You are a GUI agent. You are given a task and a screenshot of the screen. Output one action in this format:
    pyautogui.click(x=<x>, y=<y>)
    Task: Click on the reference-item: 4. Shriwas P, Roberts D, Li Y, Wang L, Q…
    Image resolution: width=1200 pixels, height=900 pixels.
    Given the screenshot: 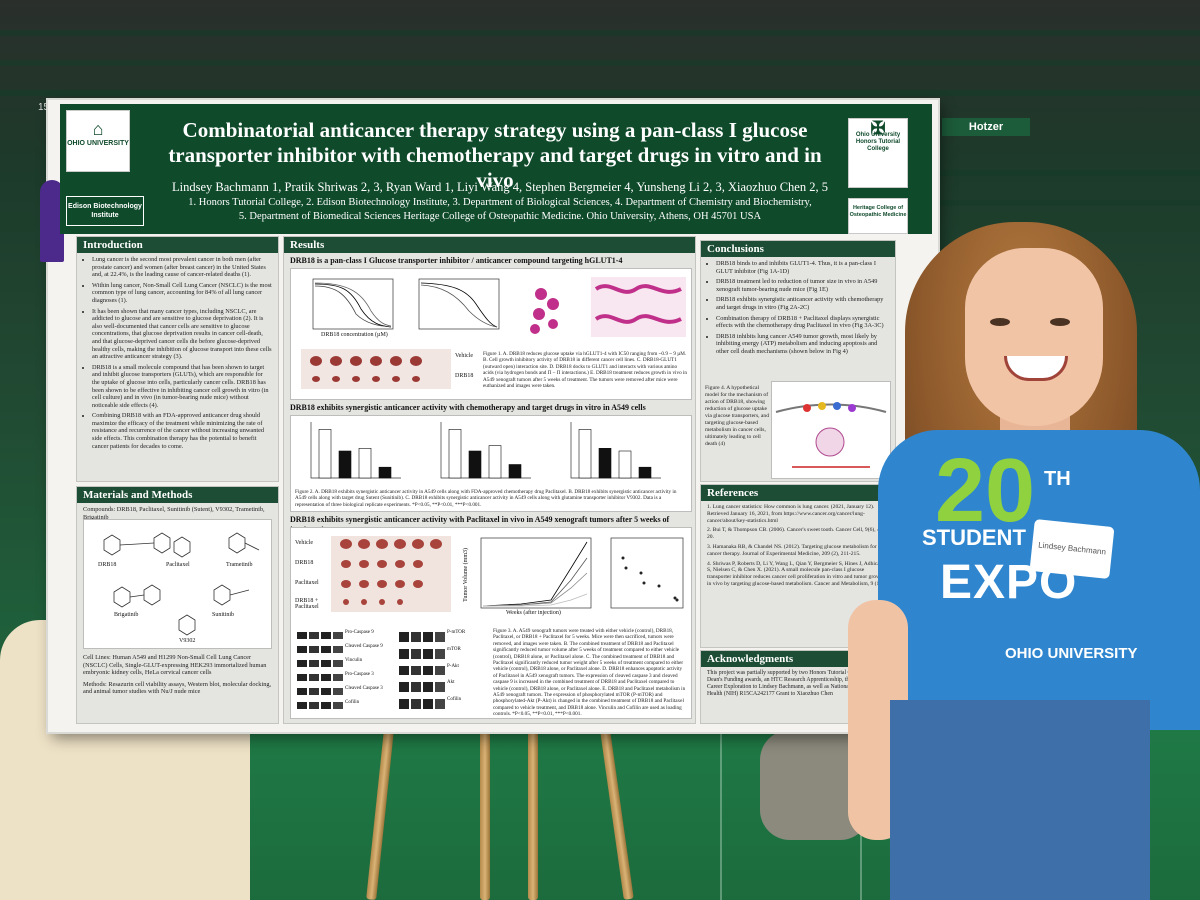 What is the action you would take?
    pyautogui.click(x=796, y=573)
    